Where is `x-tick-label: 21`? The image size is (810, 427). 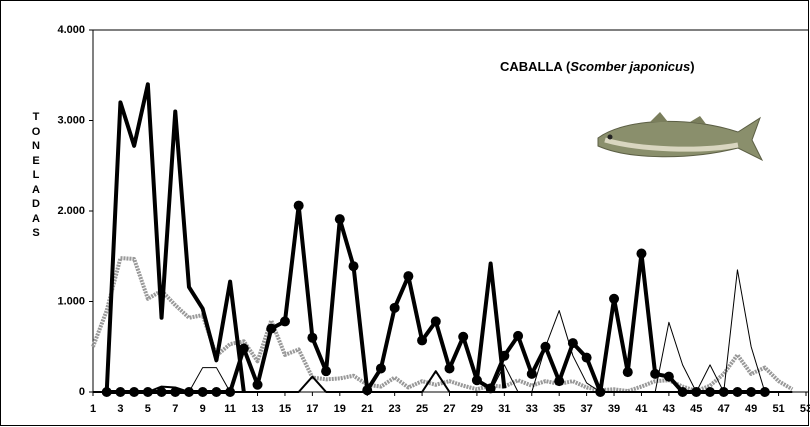 x-tick-label: 21 is located at coordinates (367, 409).